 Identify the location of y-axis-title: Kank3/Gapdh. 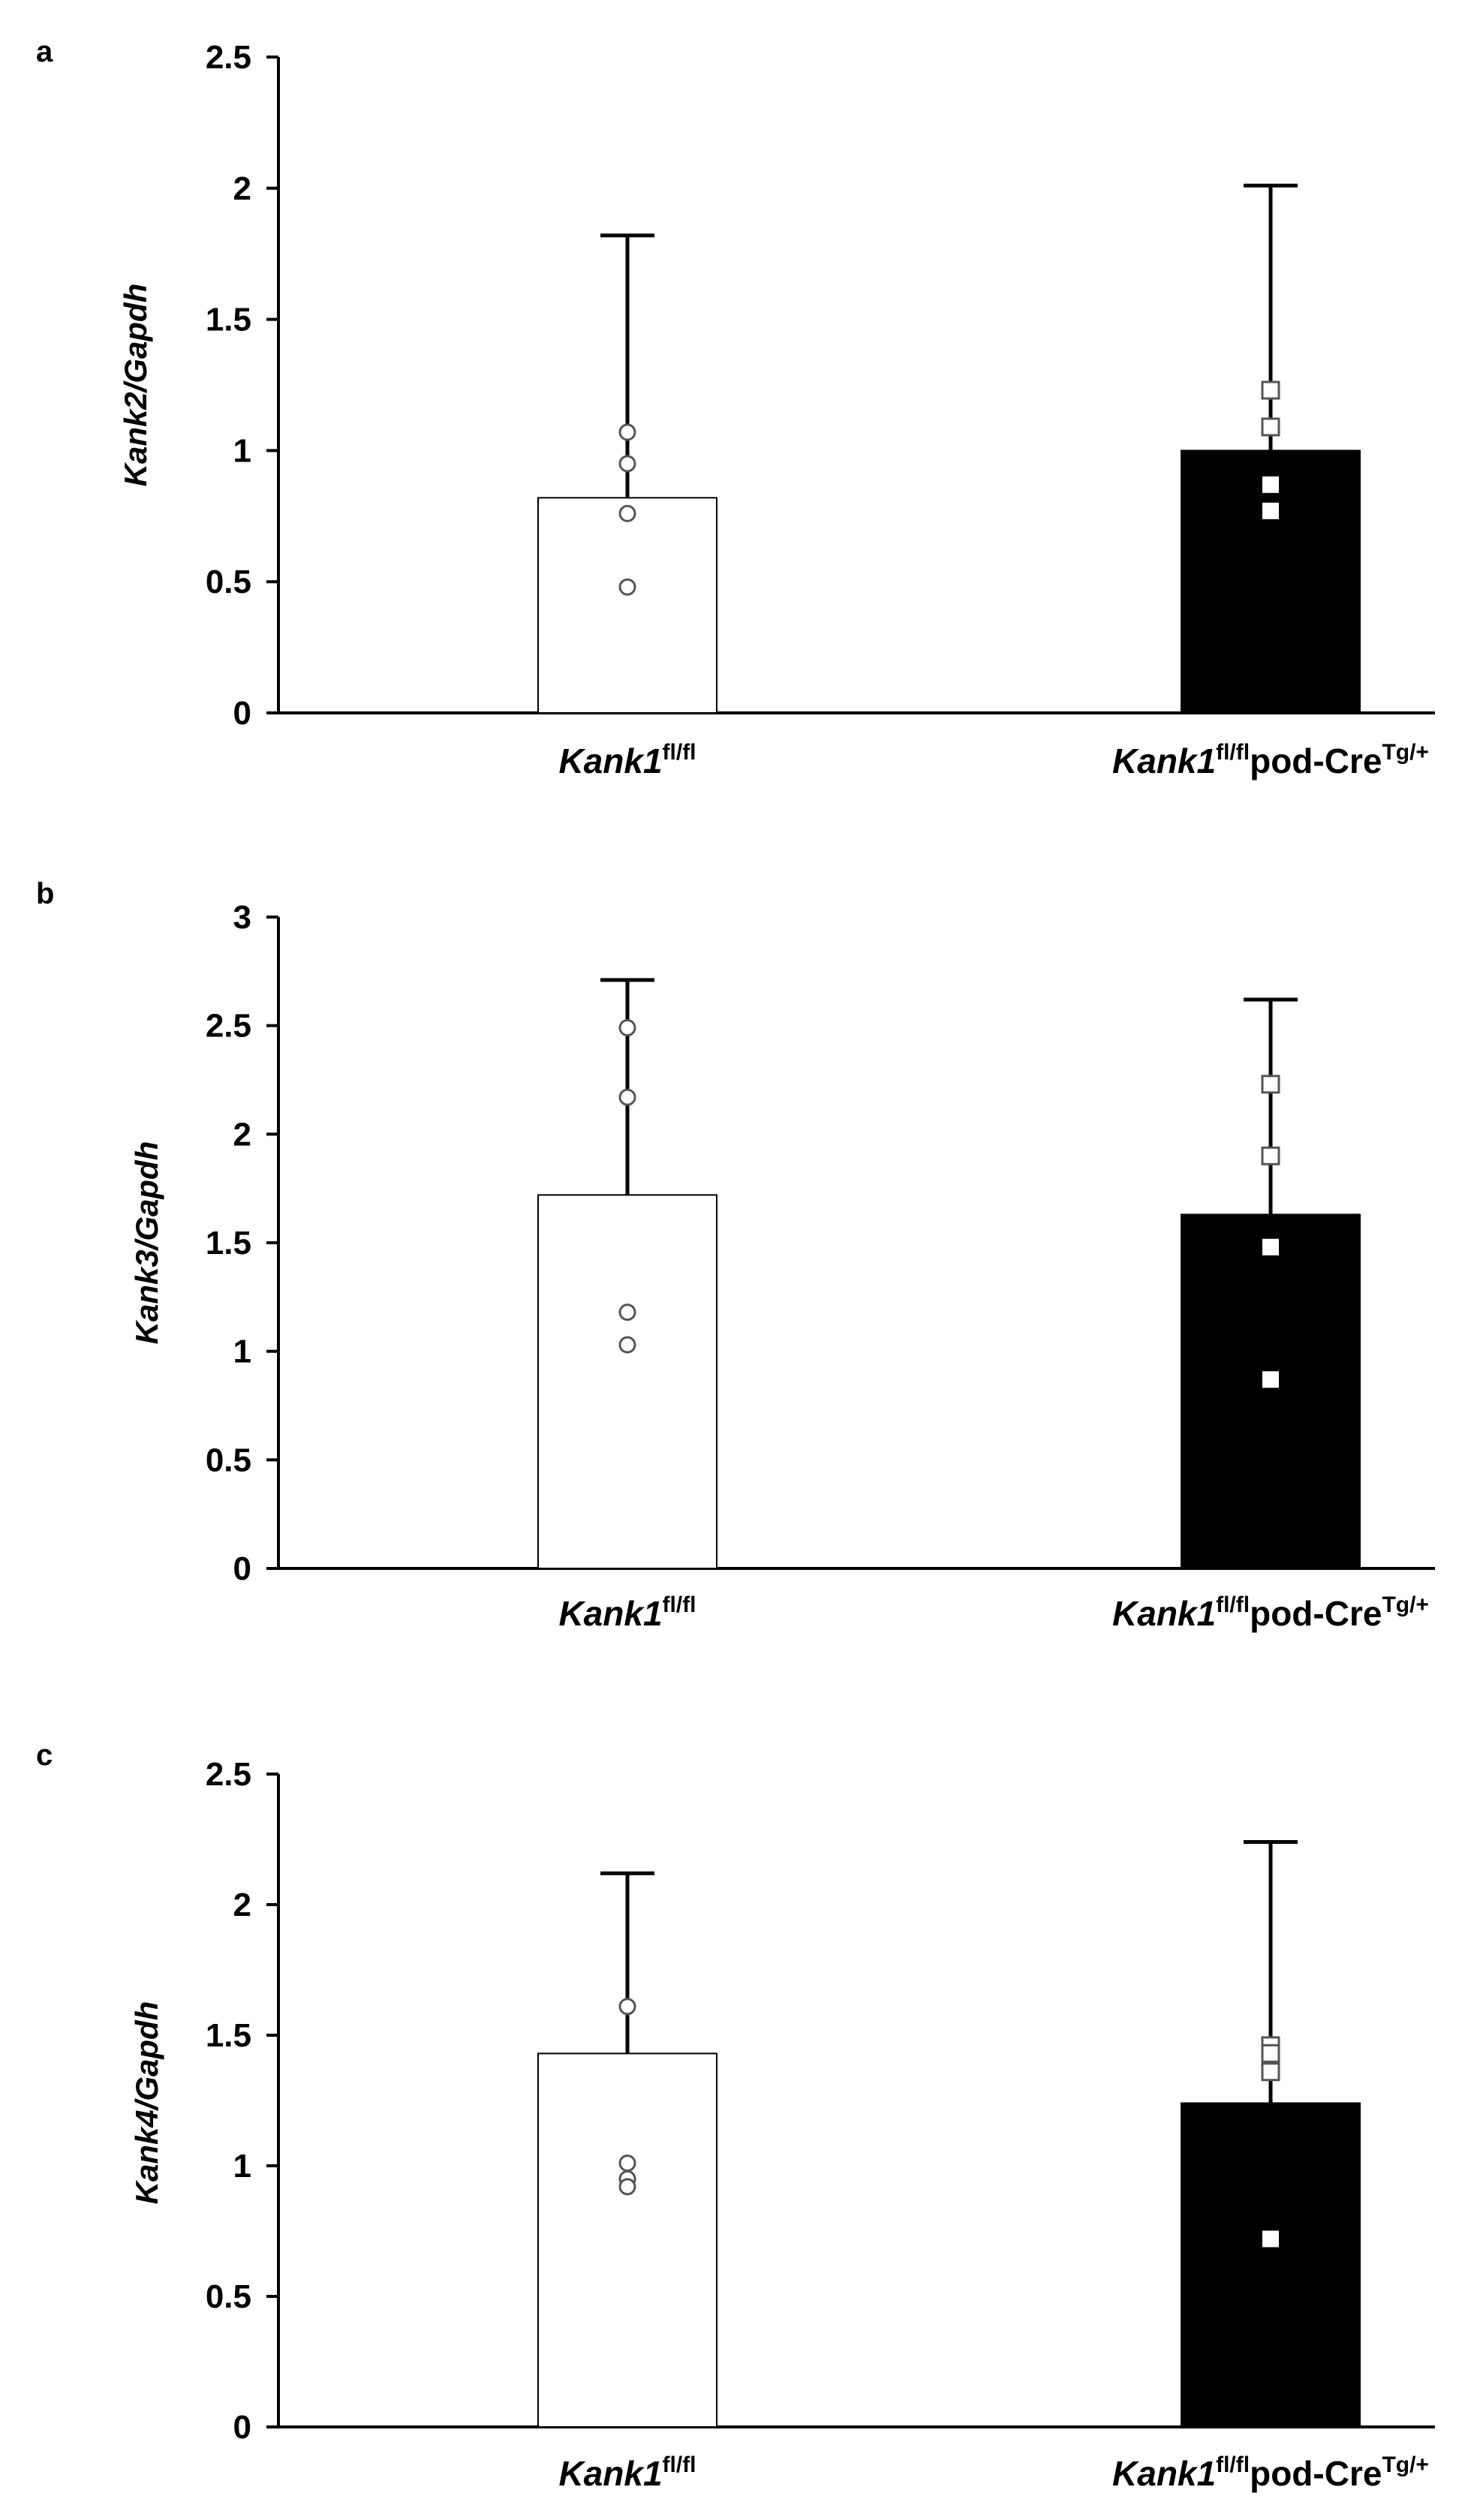
(146, 1243).